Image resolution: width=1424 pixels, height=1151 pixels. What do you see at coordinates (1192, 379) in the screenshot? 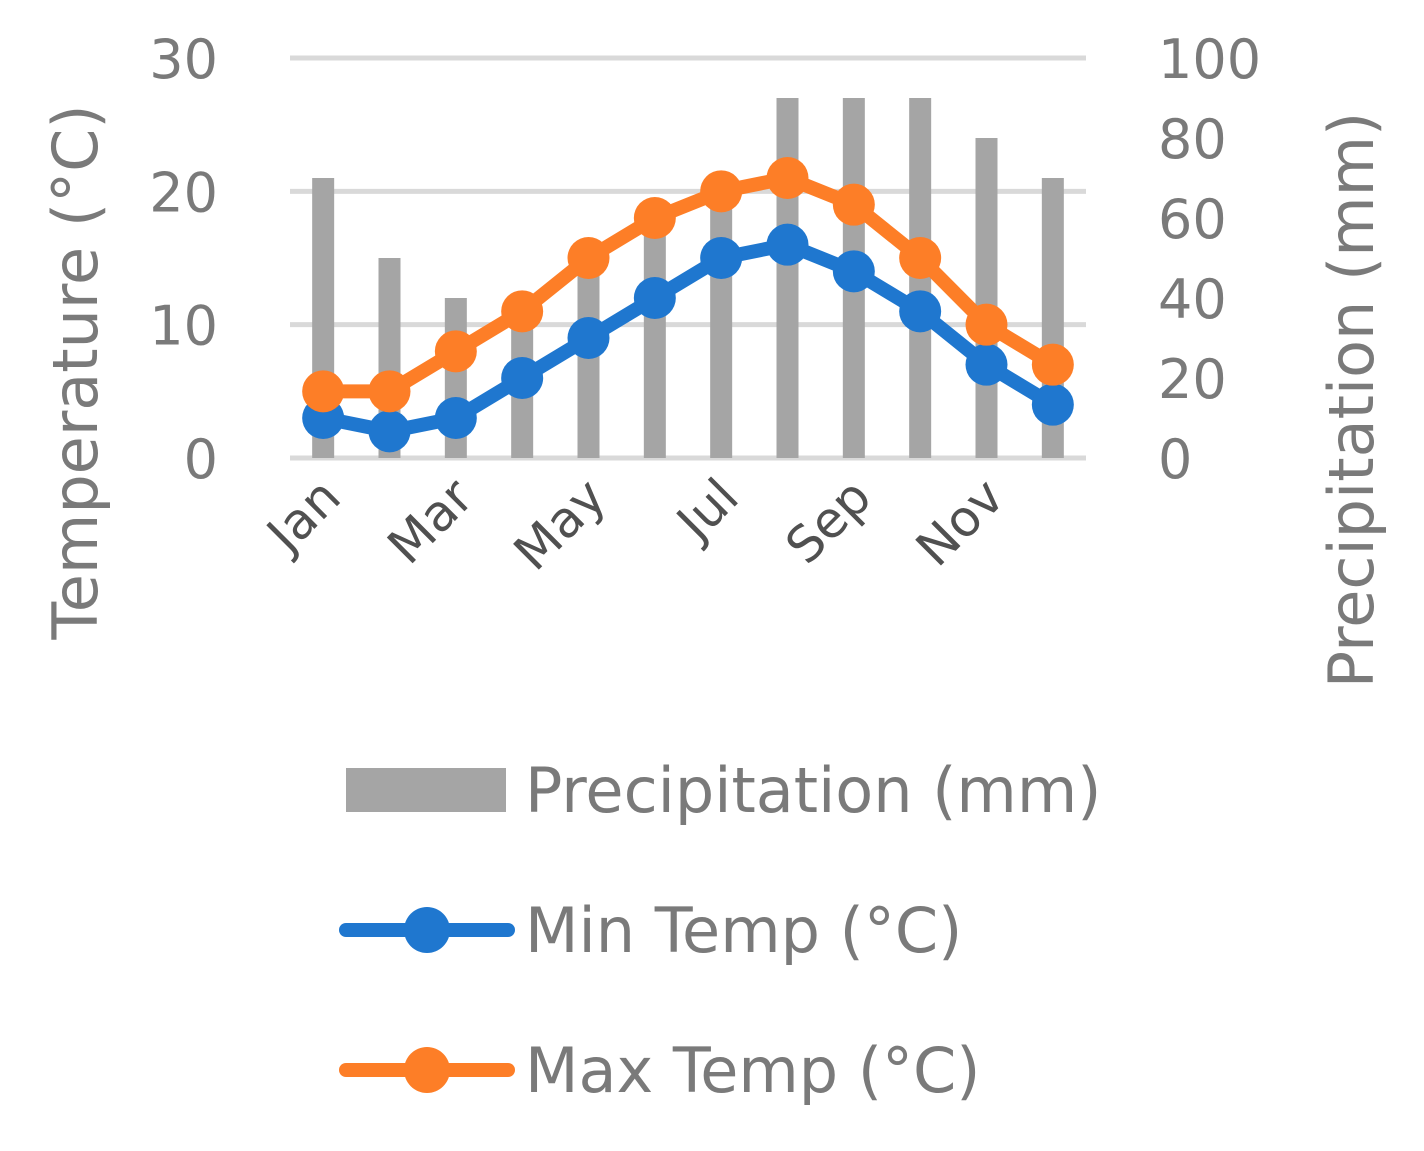
I see `right-tick-label: 20` at bounding box center [1192, 379].